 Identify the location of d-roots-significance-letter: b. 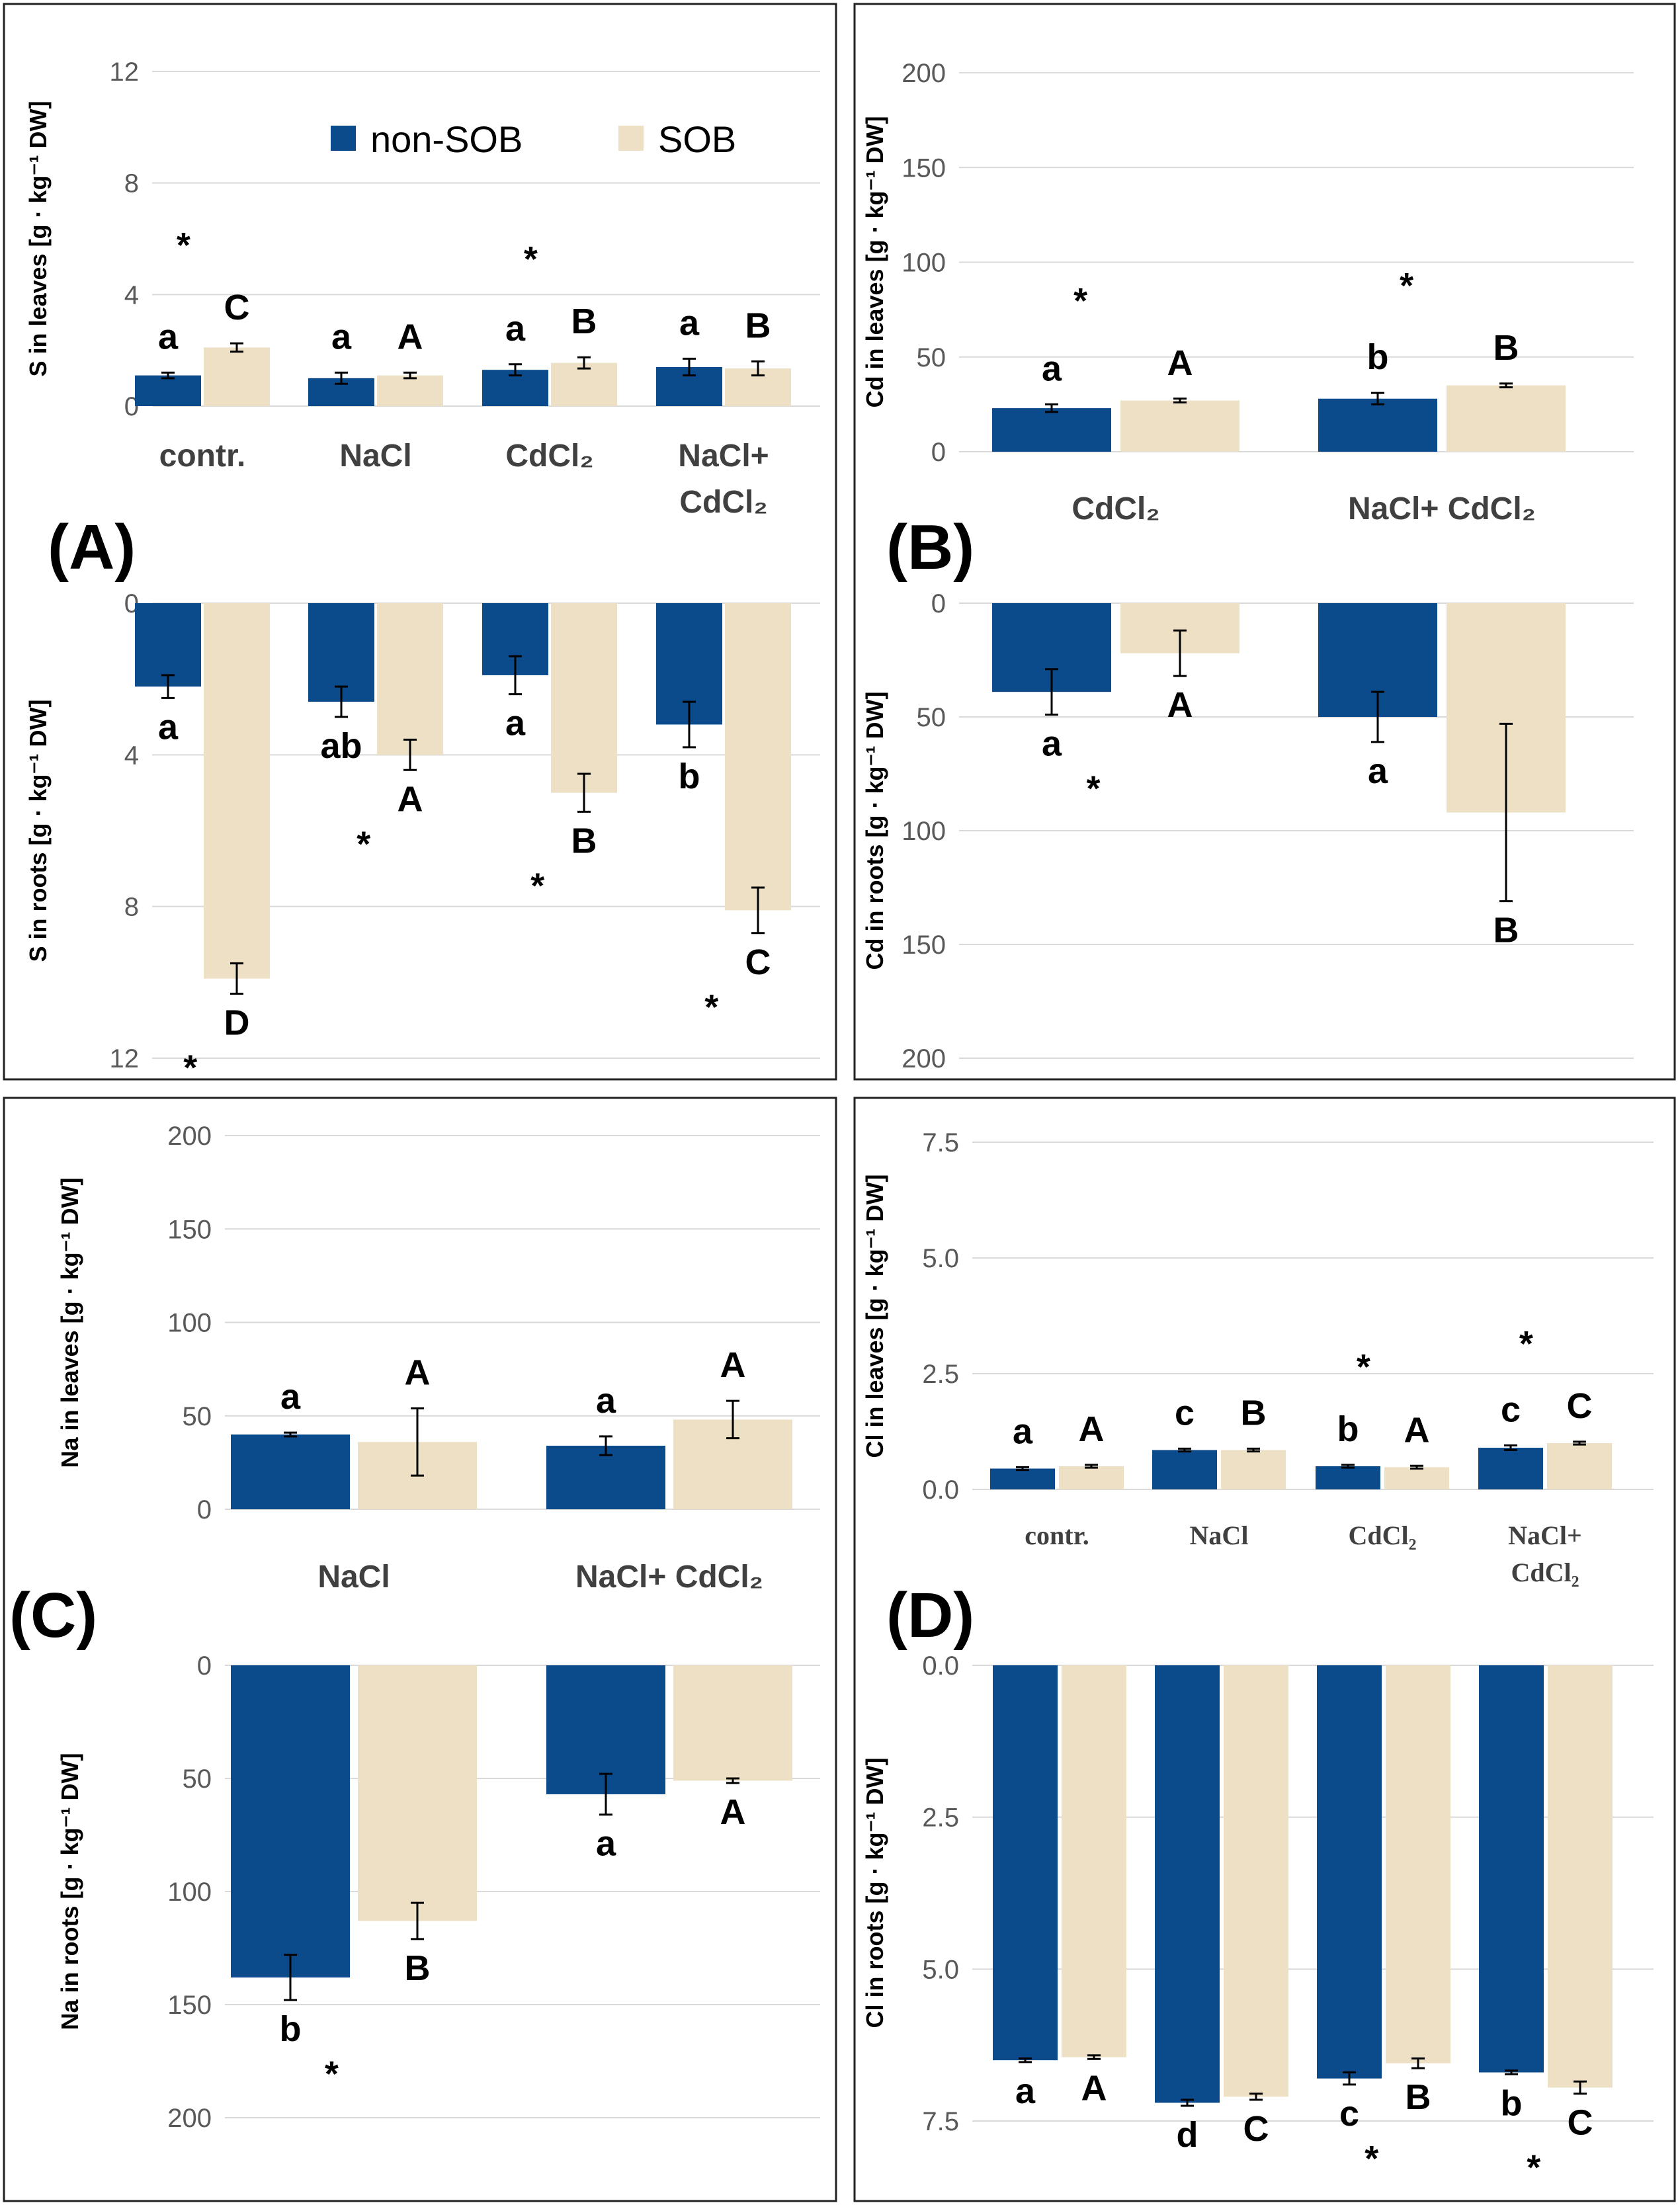
(1512, 2103).